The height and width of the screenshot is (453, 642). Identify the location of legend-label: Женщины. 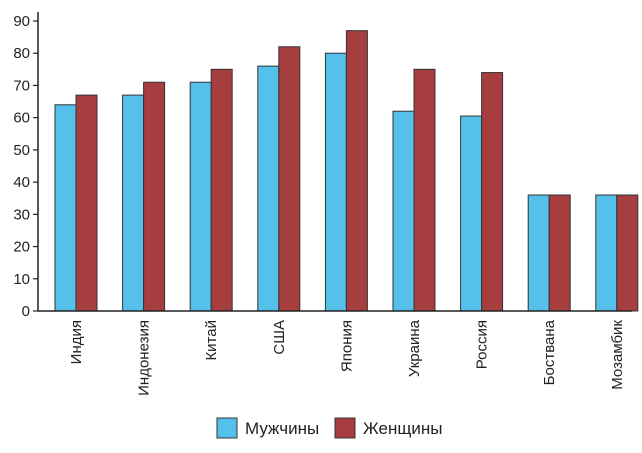
(402, 428).